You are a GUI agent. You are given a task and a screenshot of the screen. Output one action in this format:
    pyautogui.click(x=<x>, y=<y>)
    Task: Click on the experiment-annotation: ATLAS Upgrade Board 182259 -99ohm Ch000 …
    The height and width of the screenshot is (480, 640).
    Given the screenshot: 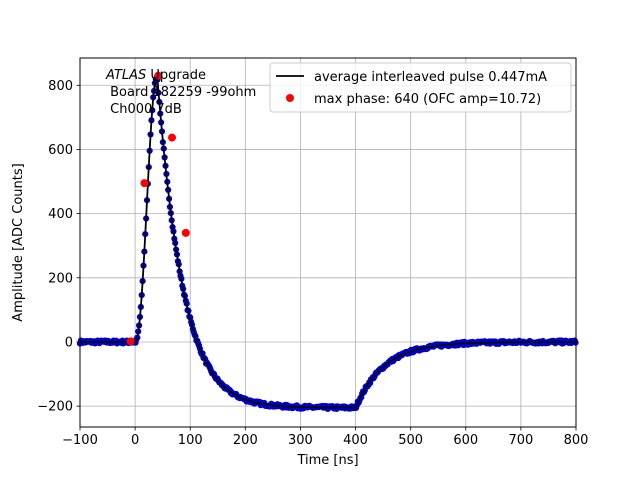 What is the action you would take?
    pyautogui.click(x=180, y=92)
    